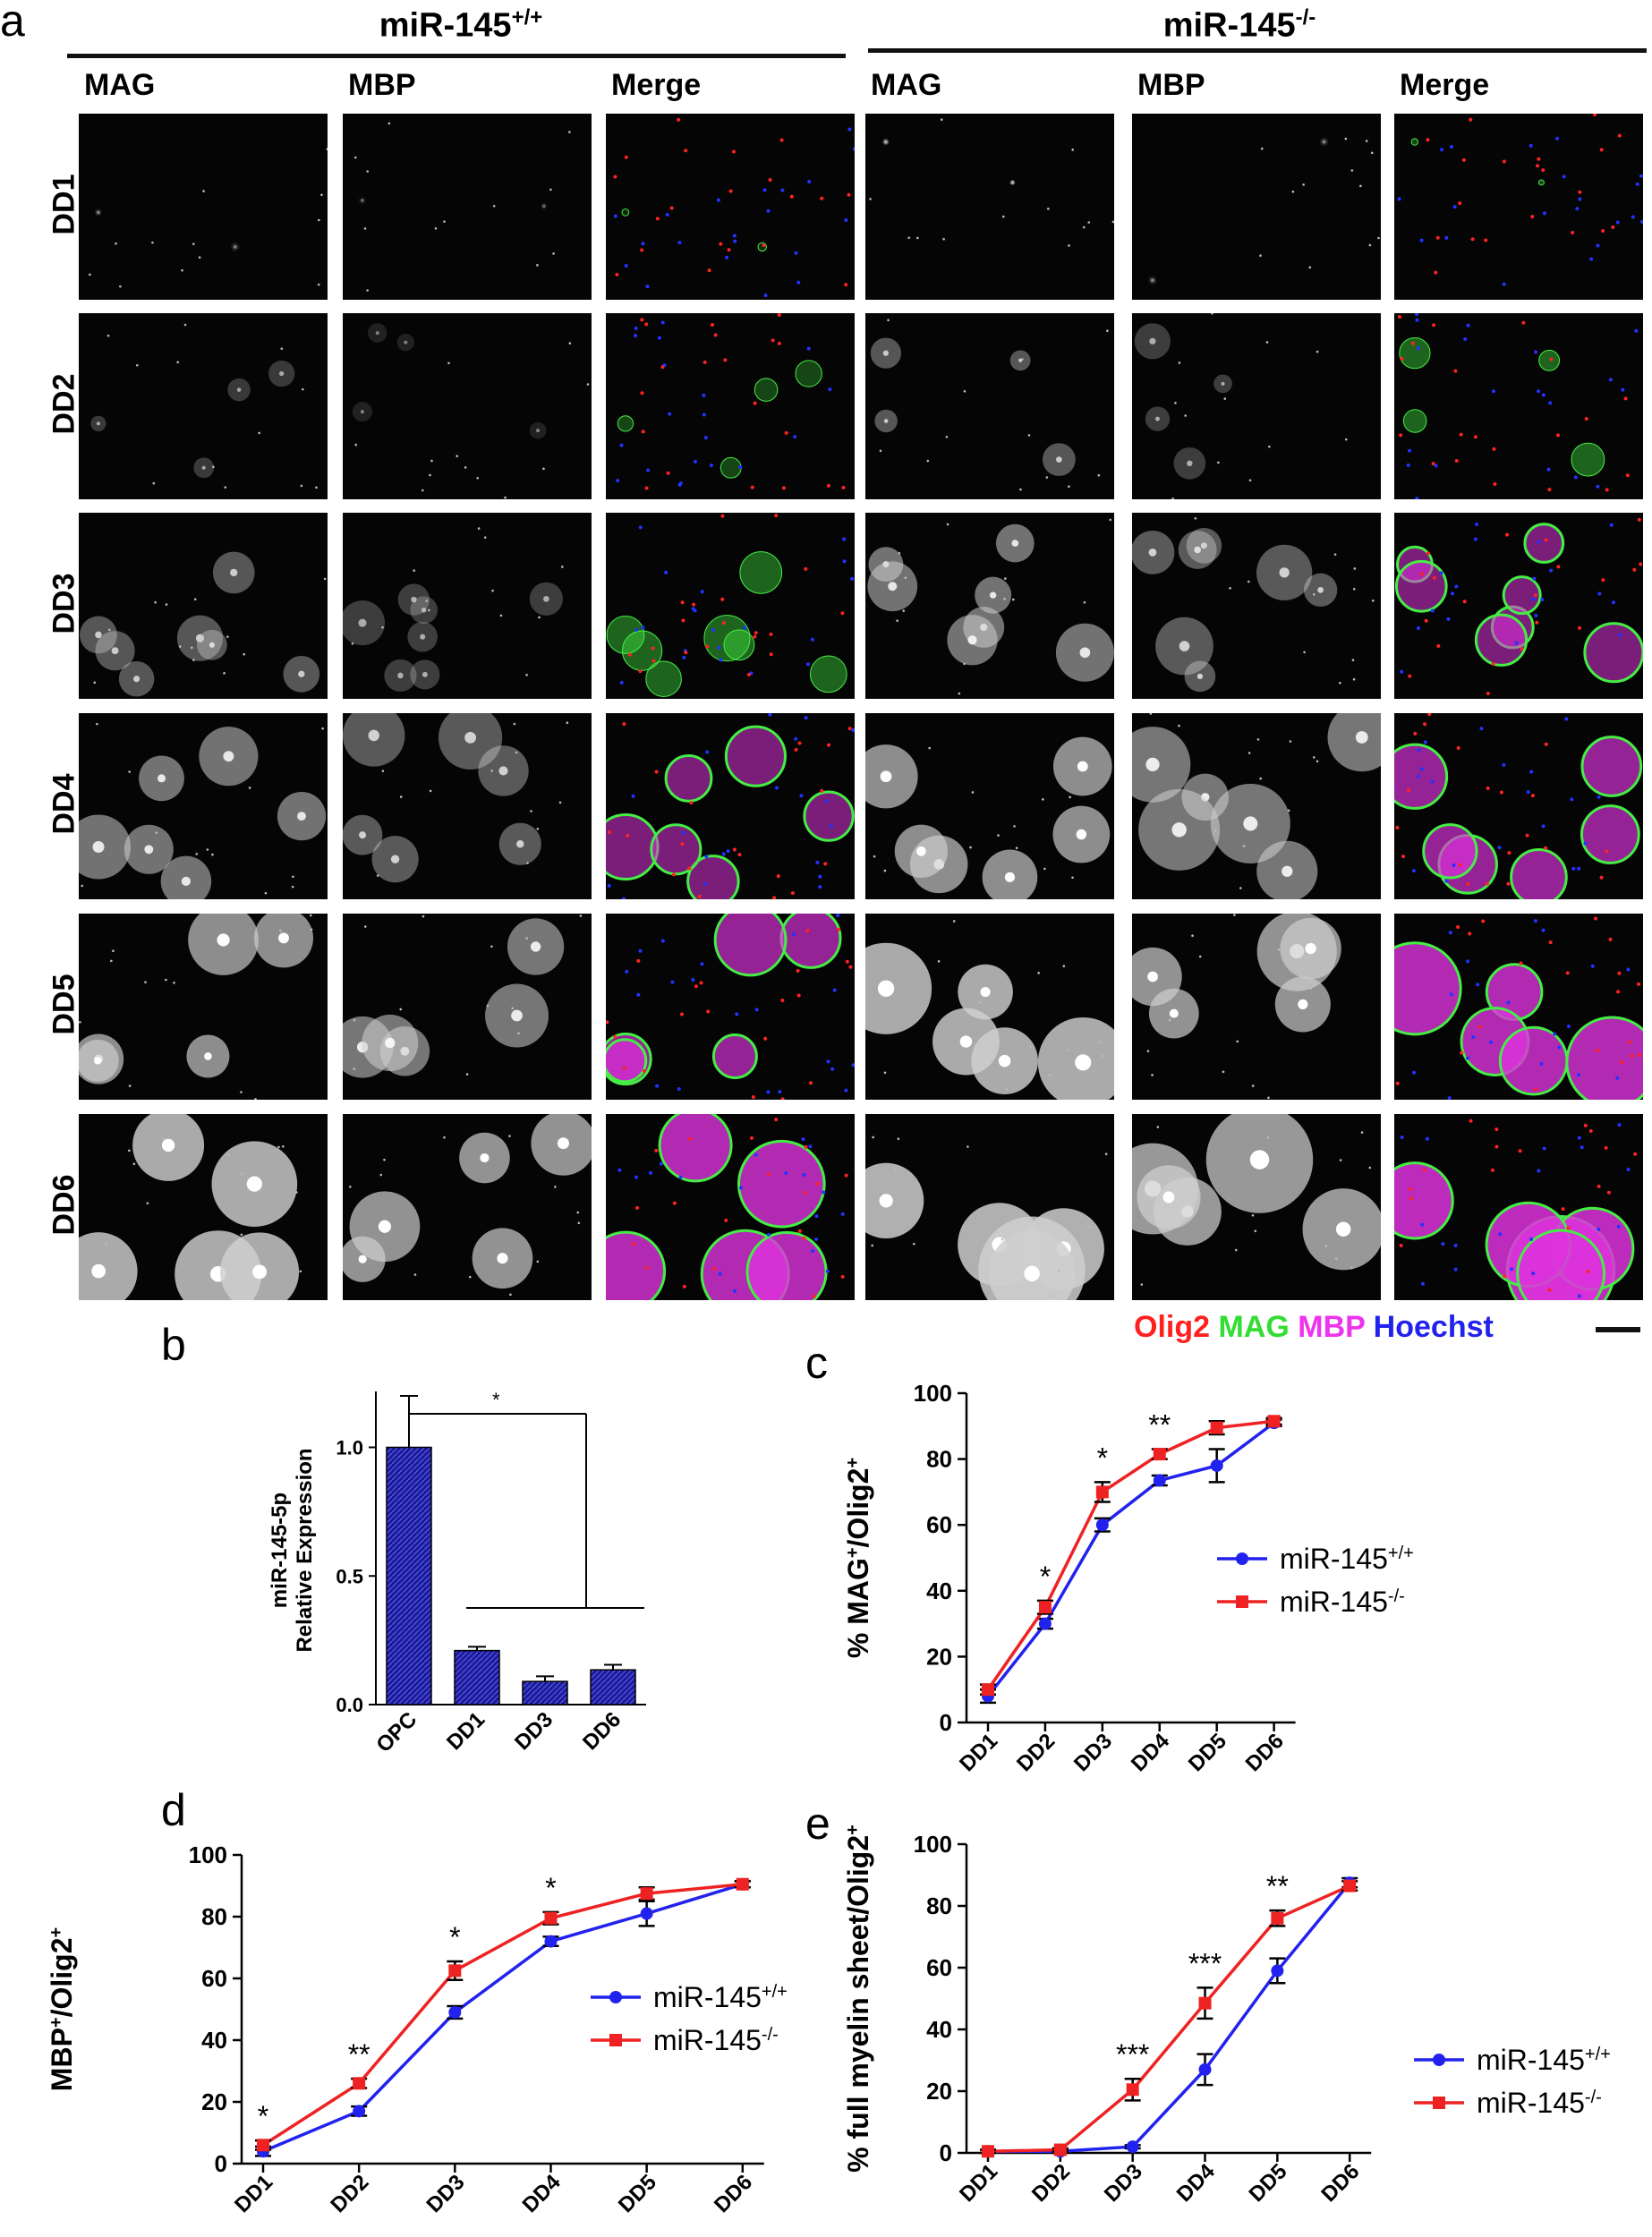 The height and width of the screenshot is (2237, 1652). Describe the element at coordinates (214, 2040) in the screenshot. I see `chart-d-ytick-label: 40` at that location.